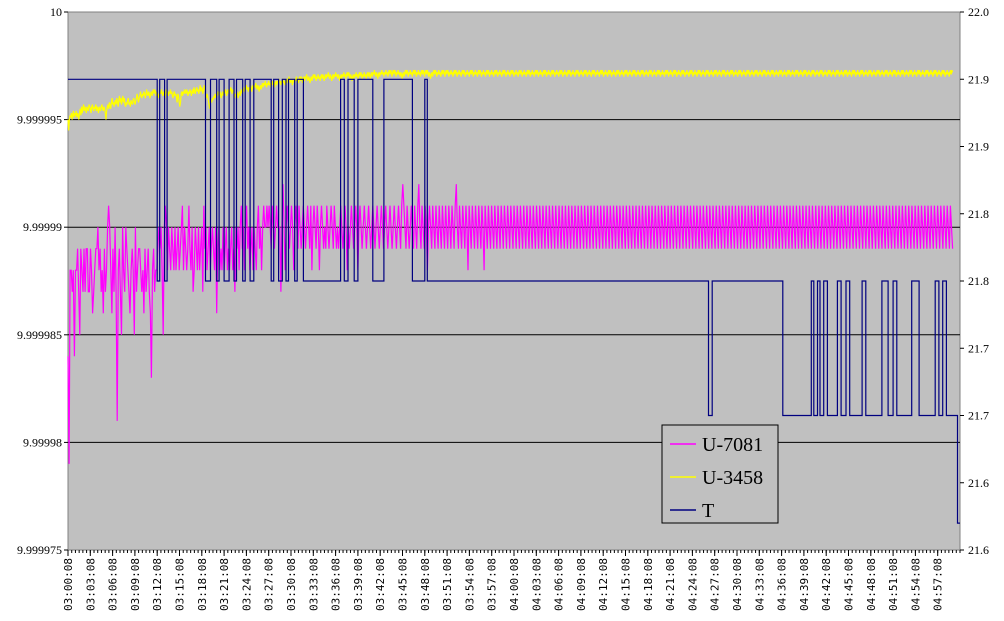 The height and width of the screenshot is (621, 1004). Describe the element at coordinates (759, 584) in the screenshot. I see `x-tick-label: 04:33:08` at that location.